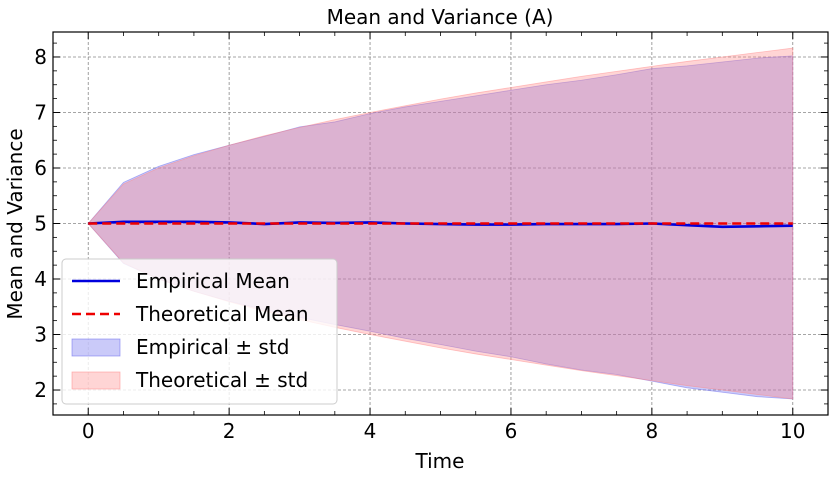 The image size is (832, 477). I want to click on y-tick-label: 6, so click(40, 168).